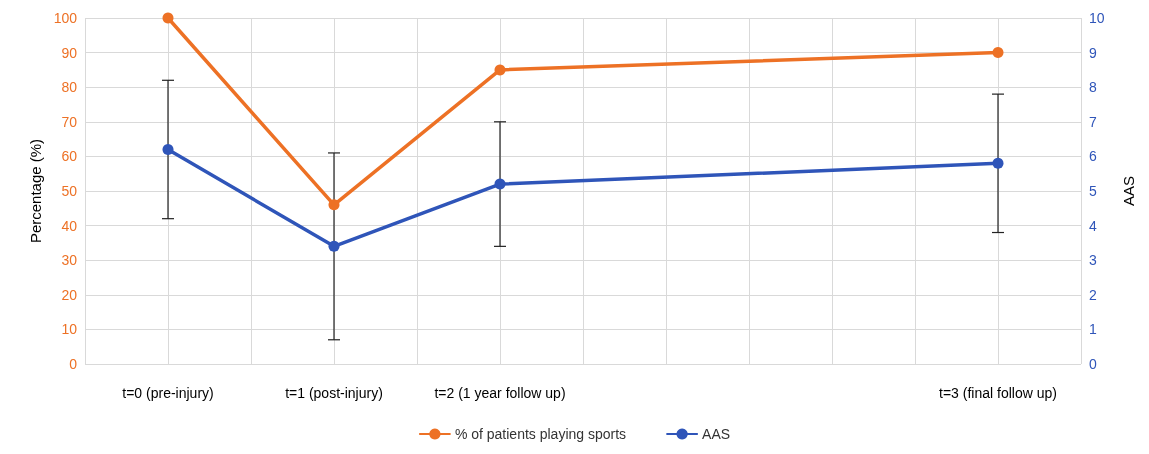 This screenshot has height=454, width=1149. Describe the element at coordinates (69, 225) in the screenshot. I see `y-tick-label: 40` at that location.